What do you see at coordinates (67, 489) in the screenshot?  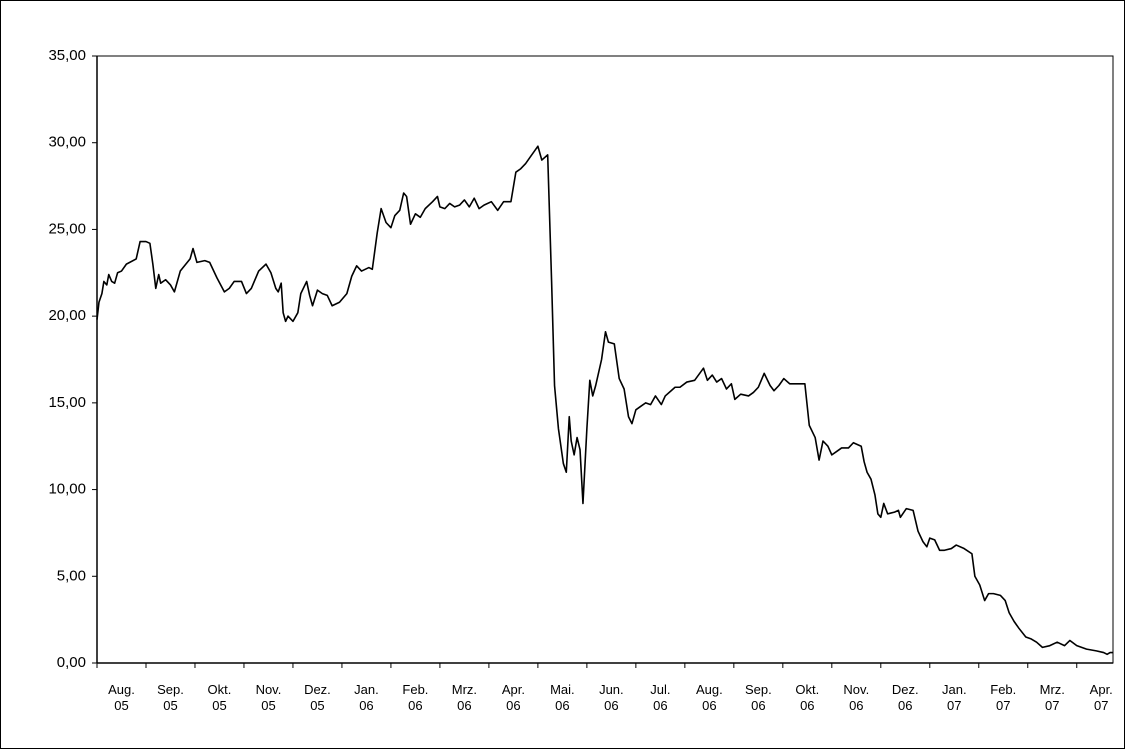 I see `y-tick-label: 10,00` at bounding box center [67, 489].